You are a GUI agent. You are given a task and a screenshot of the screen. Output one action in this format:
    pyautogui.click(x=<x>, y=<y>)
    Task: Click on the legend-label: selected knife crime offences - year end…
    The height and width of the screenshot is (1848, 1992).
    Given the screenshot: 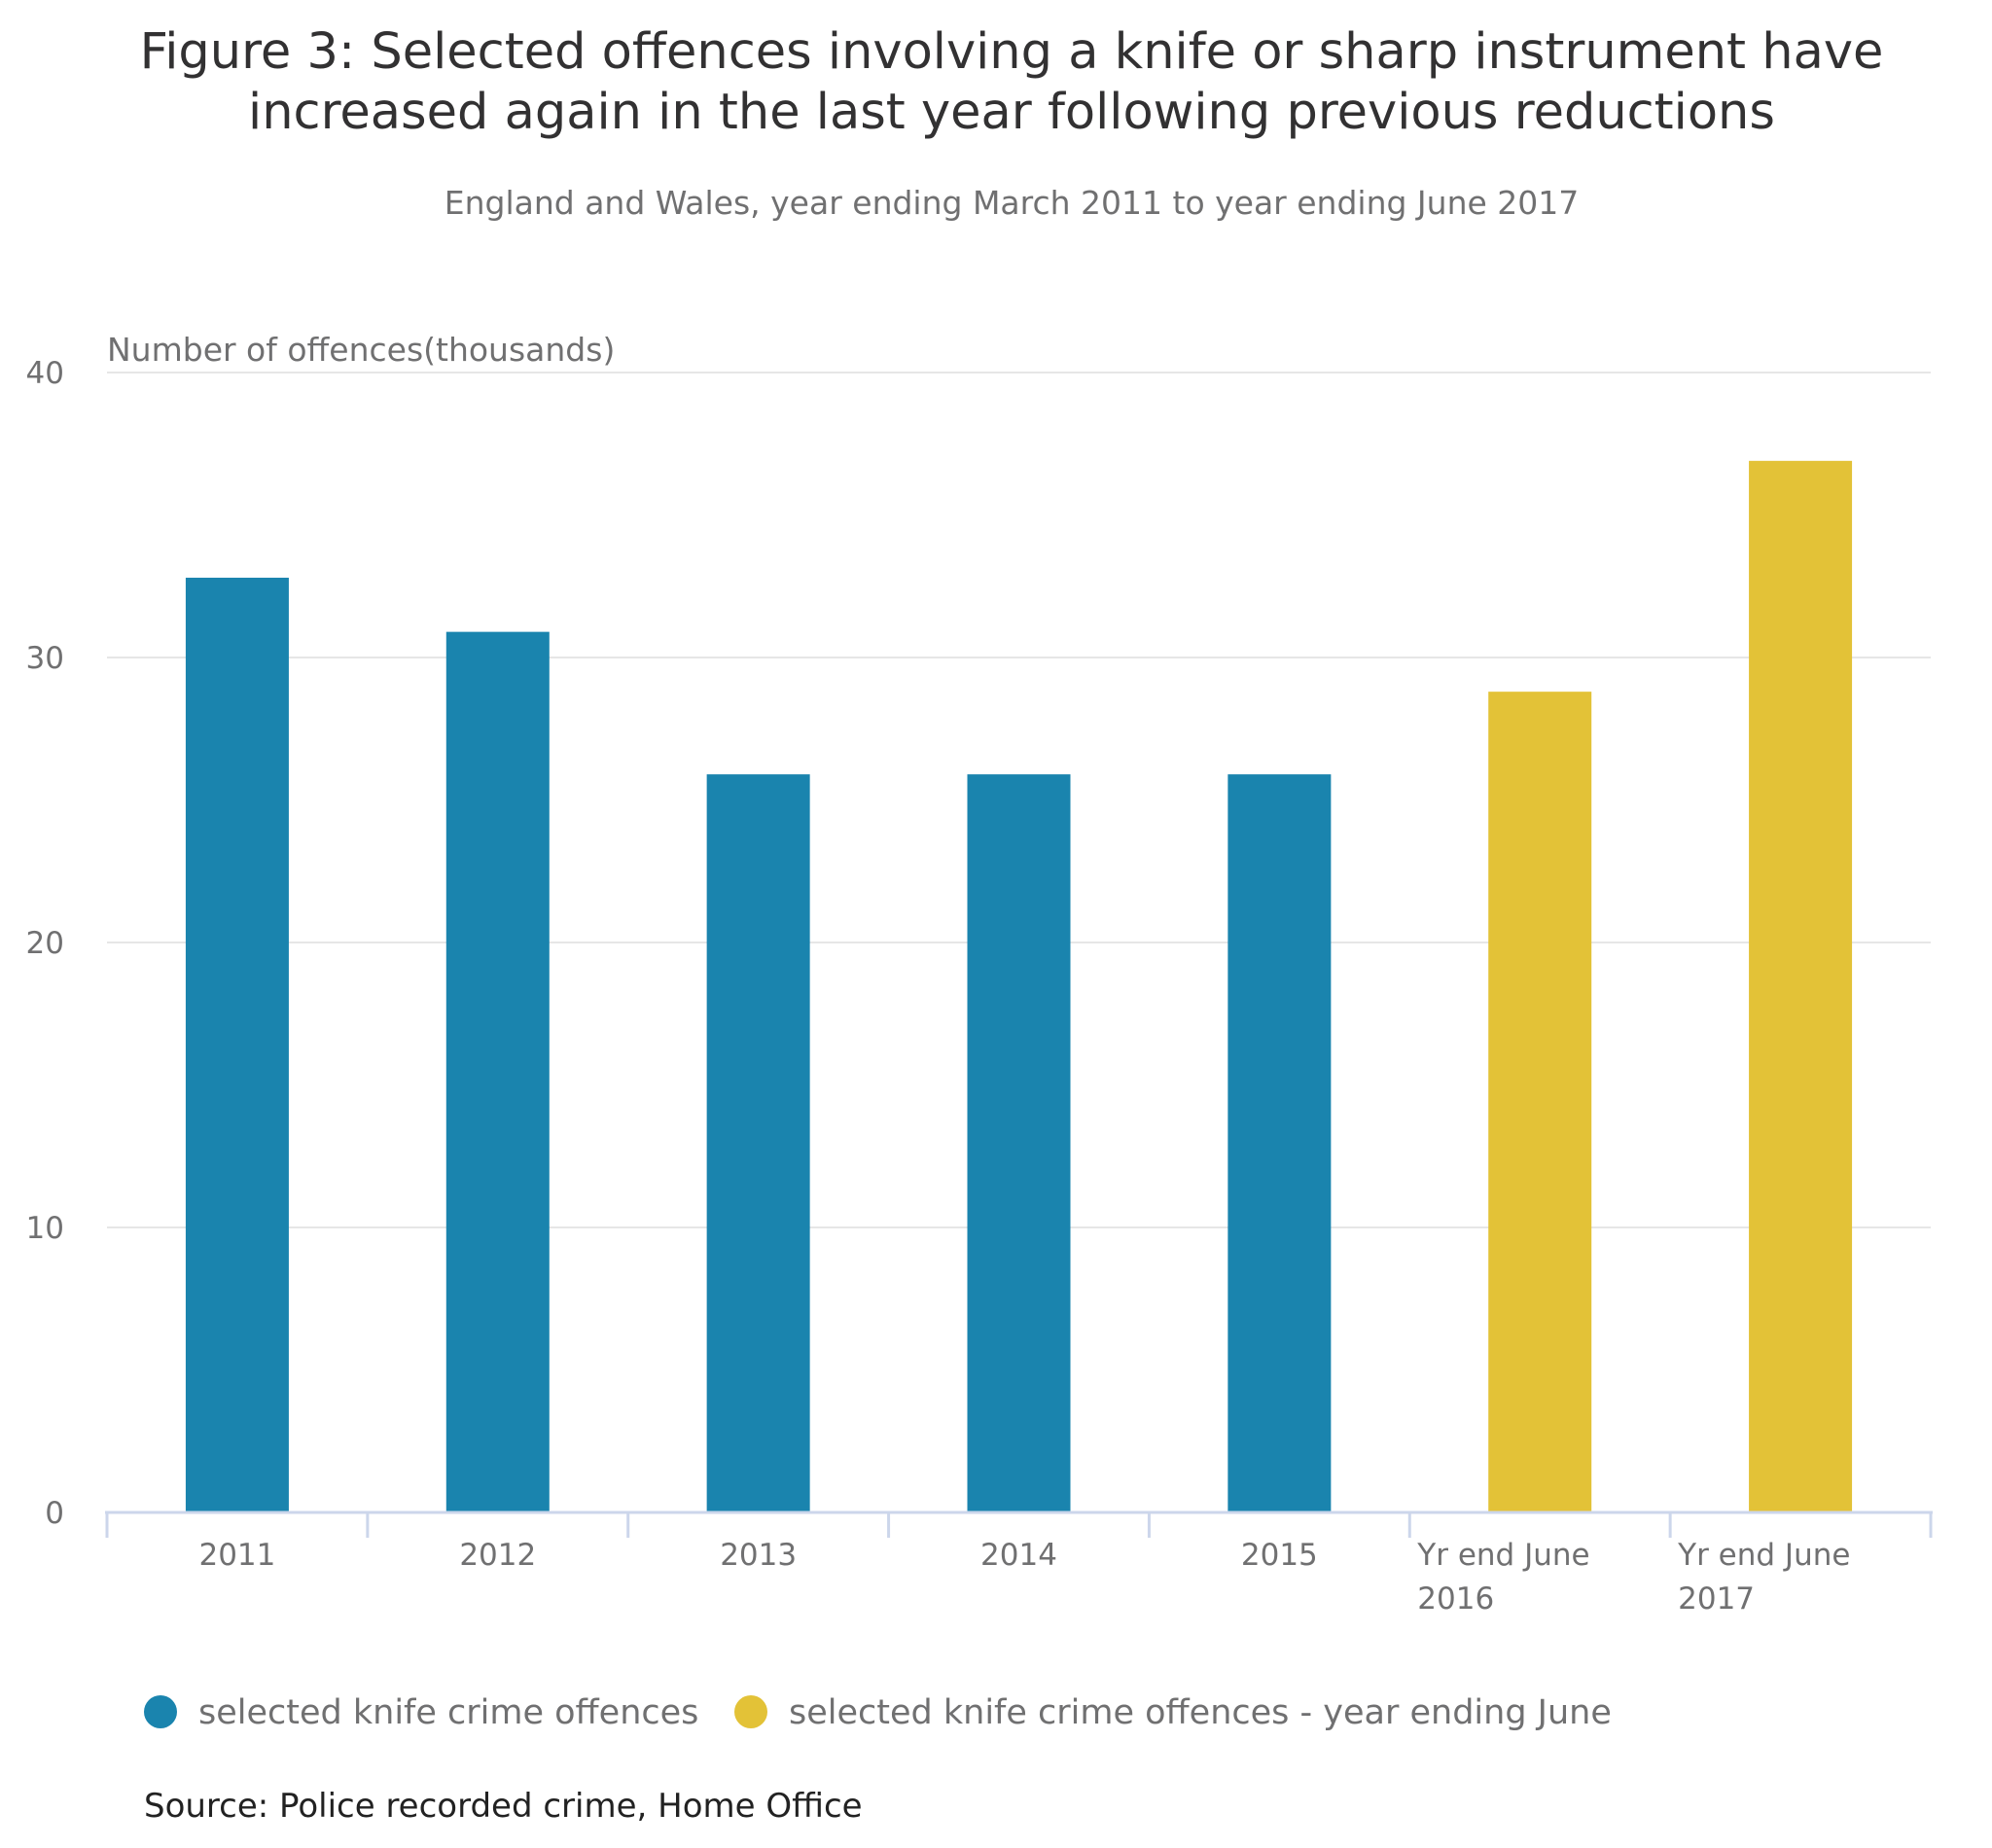 What is the action you would take?
    pyautogui.click(x=1200, y=1713)
    